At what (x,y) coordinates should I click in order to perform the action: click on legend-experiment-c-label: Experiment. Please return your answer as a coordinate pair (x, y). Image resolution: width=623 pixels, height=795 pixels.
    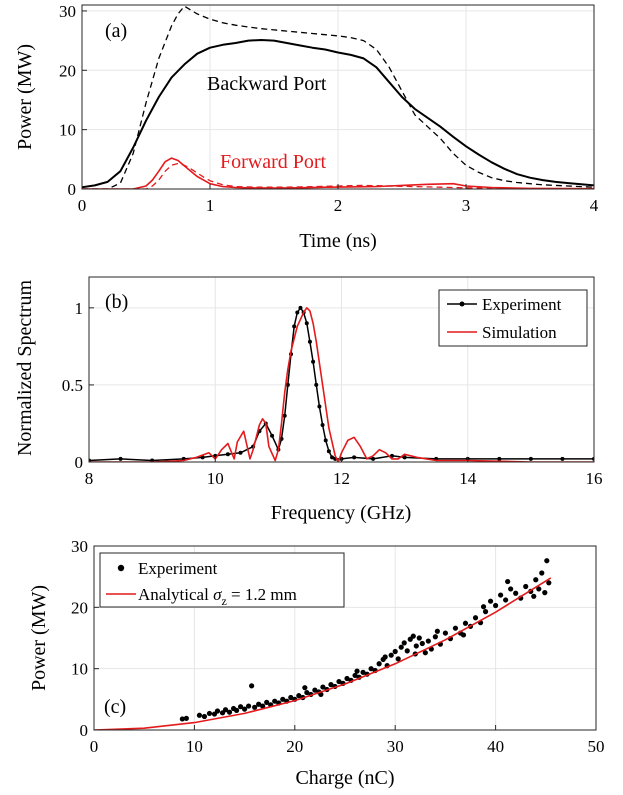
    Looking at the image, I should click on (178, 568).